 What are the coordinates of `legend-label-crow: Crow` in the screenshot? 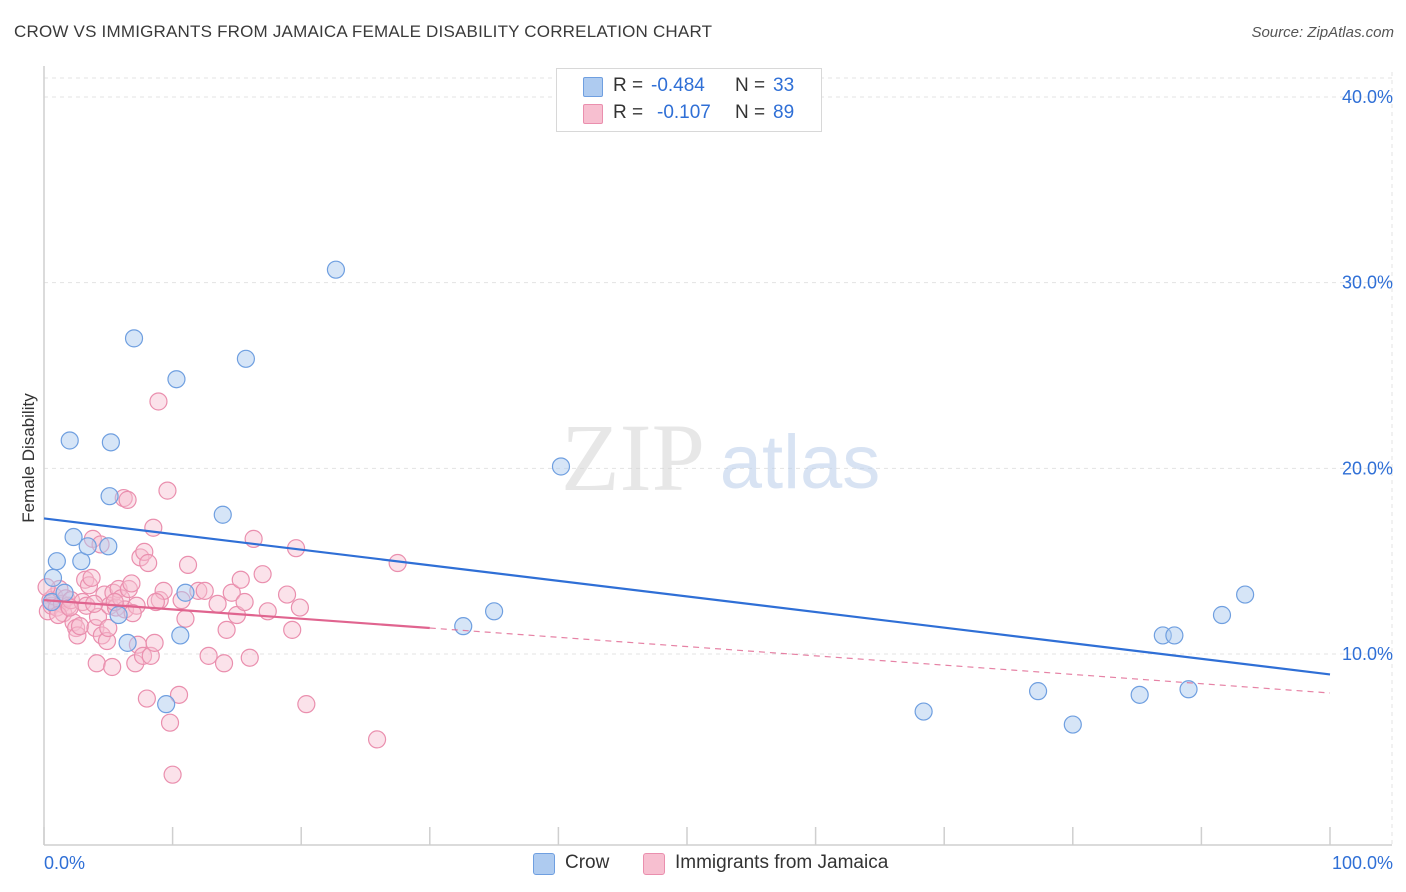 It's located at (587, 862).